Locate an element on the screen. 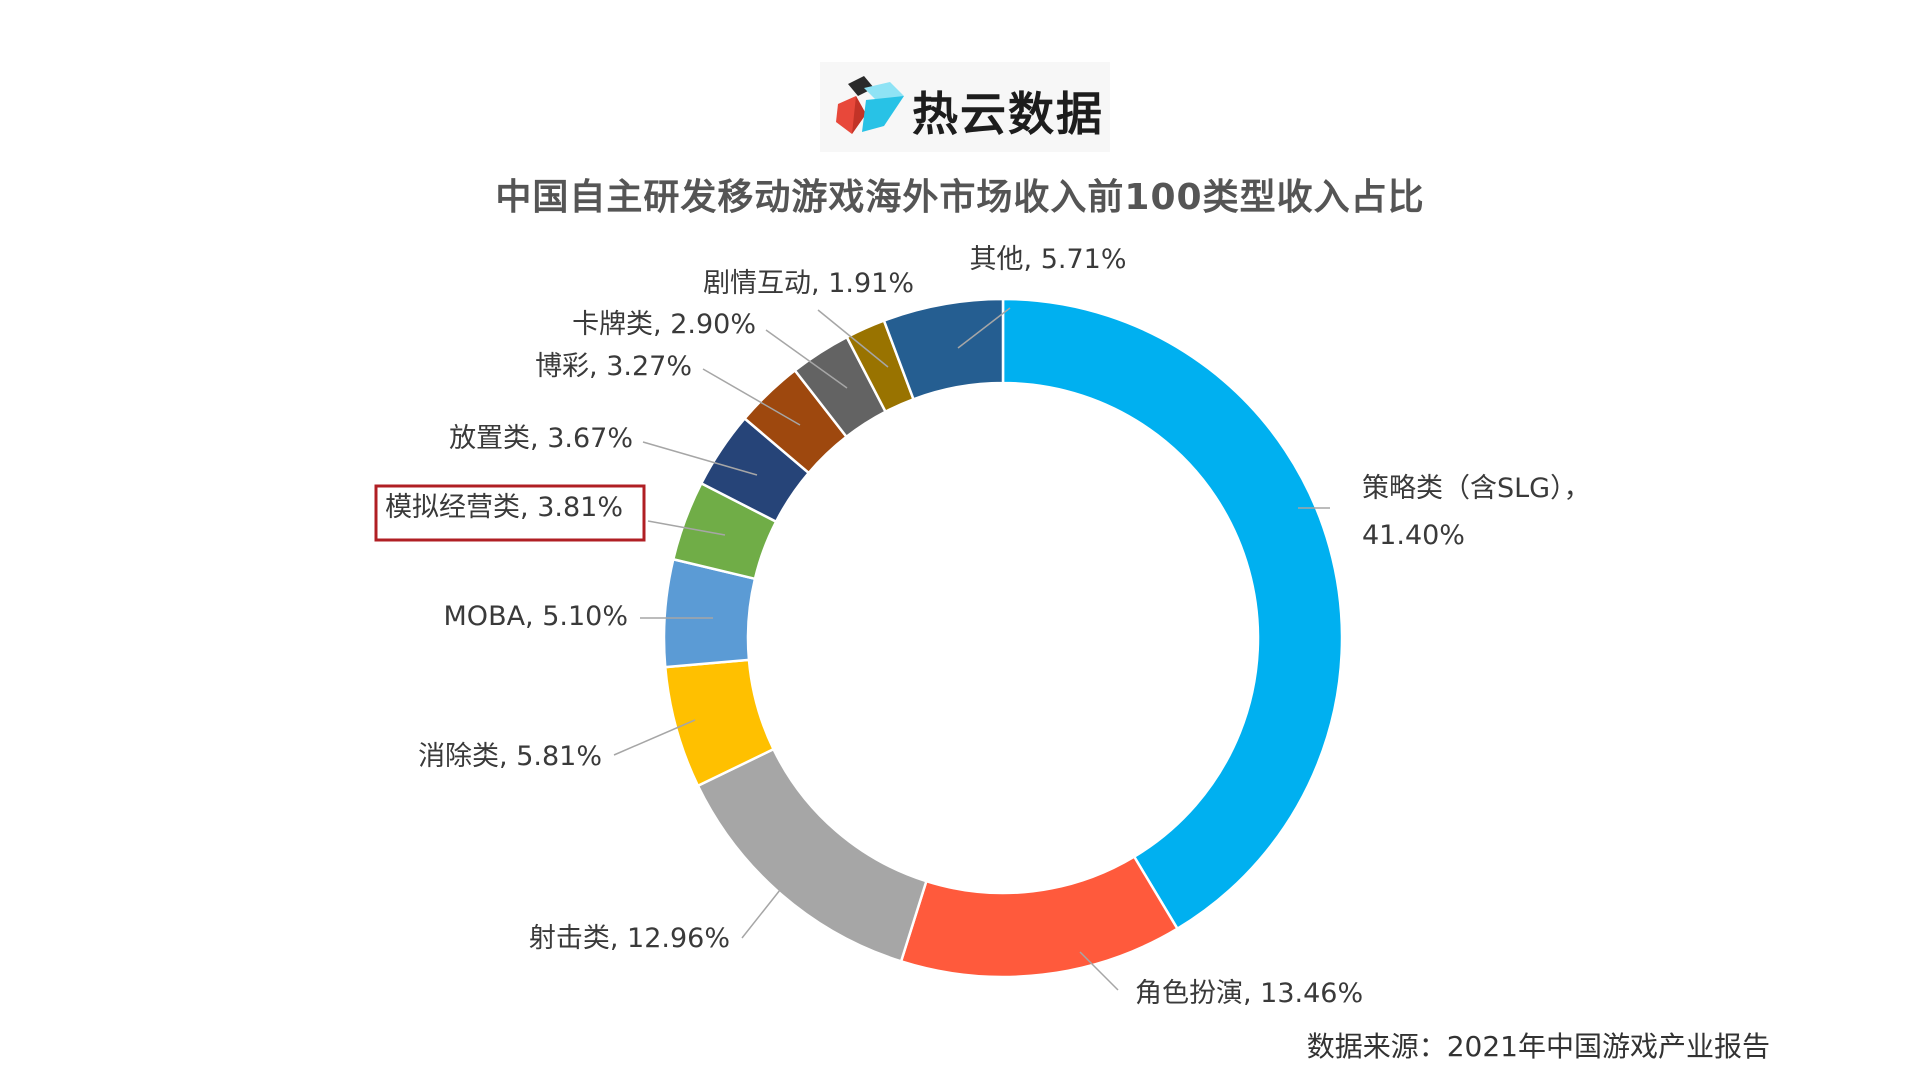  chart-title: 中国自主研发移动游戏海外市场收入前100类型收入占比 is located at coordinates (960, 197).